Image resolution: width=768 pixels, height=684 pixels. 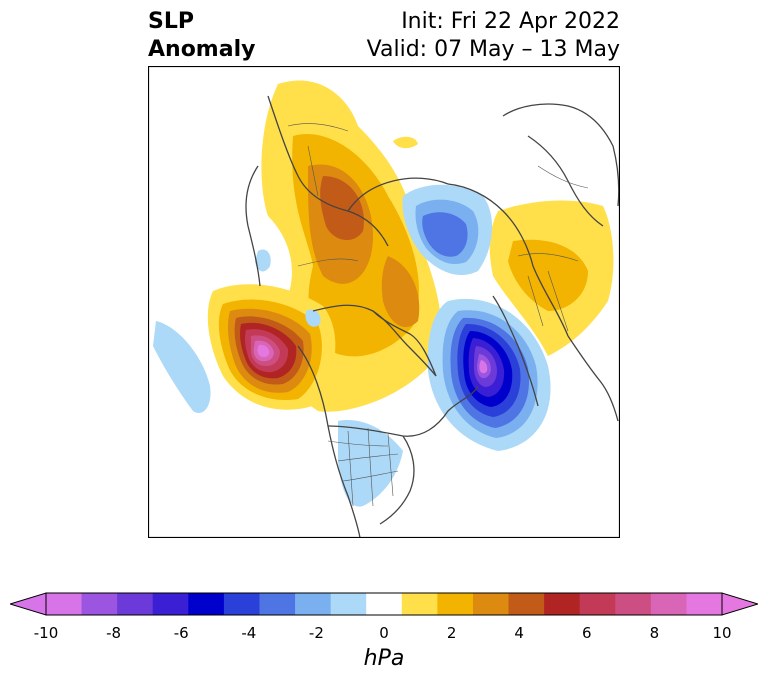 I want to click on title-line-2: Anomaly, so click(x=202, y=49).